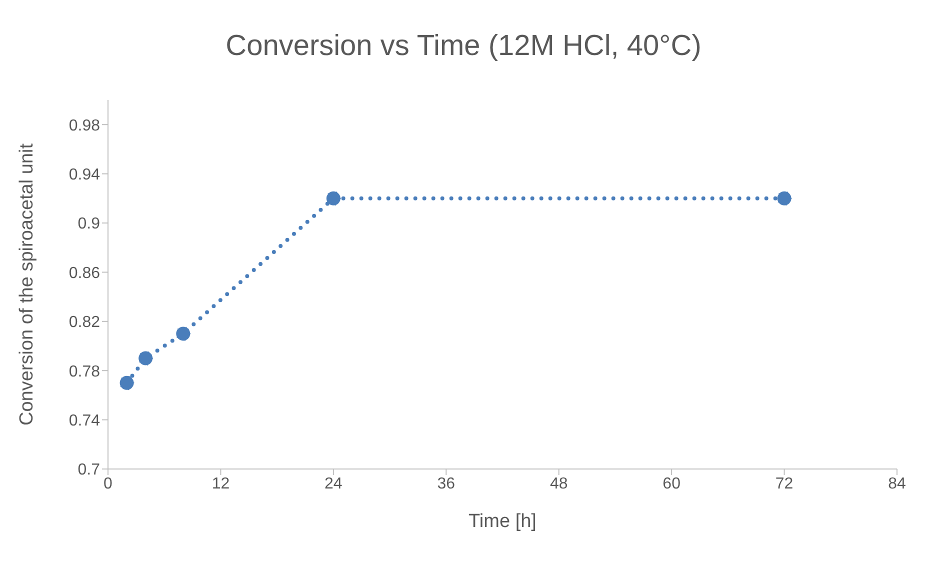  I want to click on y-tick-label: 0.74, so click(84, 421).